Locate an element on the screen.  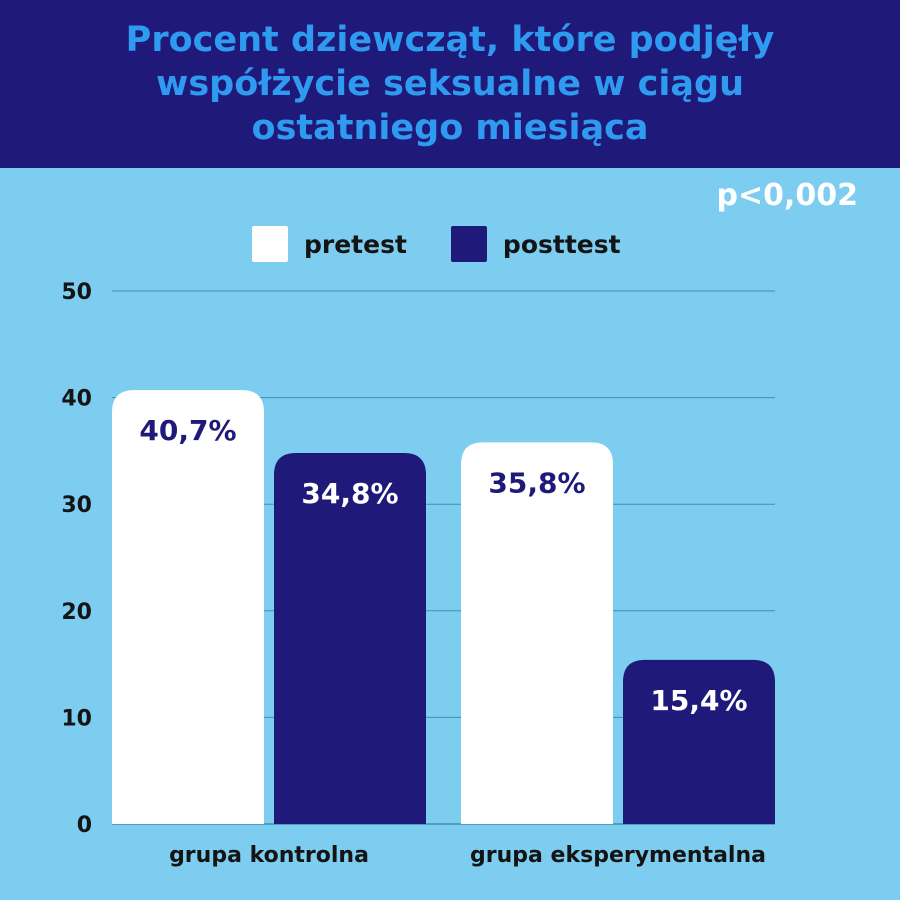
x-category-label: grupa kontrolna is located at coordinates (269, 855).